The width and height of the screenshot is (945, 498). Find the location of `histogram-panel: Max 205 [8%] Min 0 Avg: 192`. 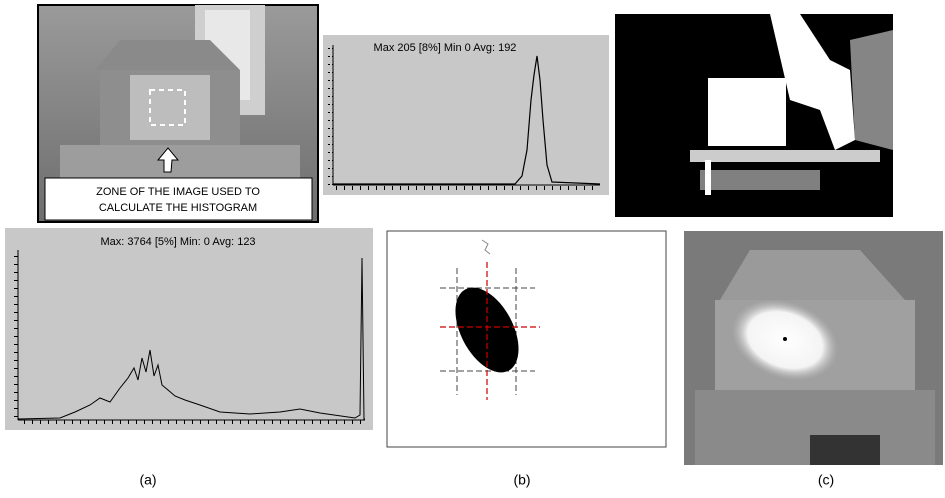

histogram-panel: Max 205 [8%] Min 0 Avg: 192 is located at coordinates (466, 115).